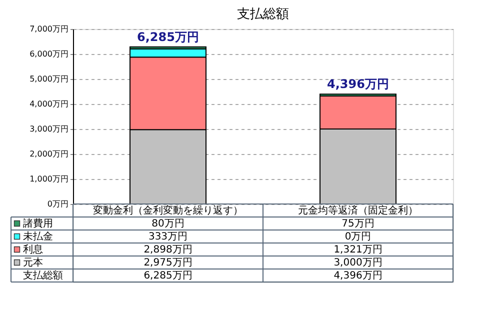 This screenshot has height=322, width=500. I want to click on data-label: 2,898万円, so click(168, 250).